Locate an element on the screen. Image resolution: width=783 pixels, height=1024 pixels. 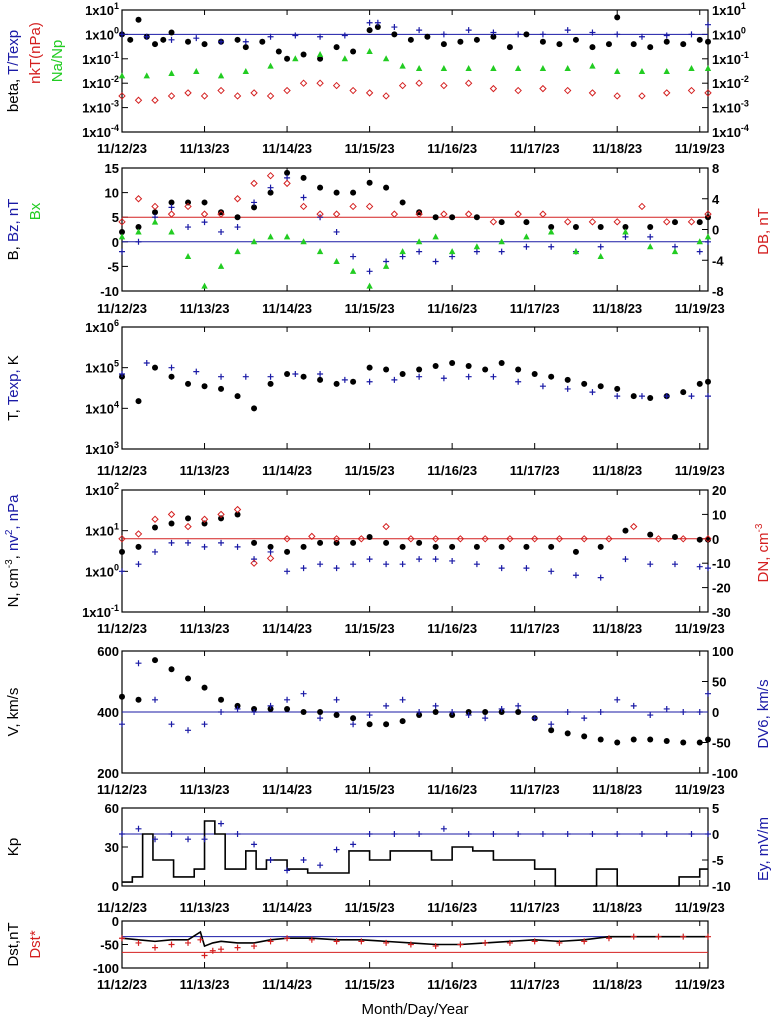
panel-V-right-tick-label: 100 is located at coordinates (723, 651).